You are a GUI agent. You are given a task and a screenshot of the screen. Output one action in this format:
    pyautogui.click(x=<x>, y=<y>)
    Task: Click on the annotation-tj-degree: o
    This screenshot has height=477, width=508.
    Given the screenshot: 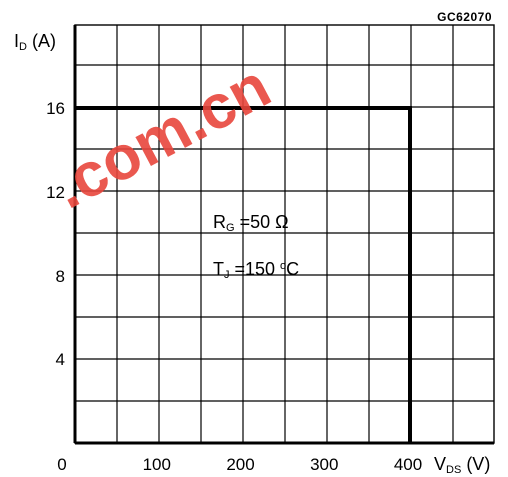 What is the action you would take?
    pyautogui.click(x=283, y=266)
    